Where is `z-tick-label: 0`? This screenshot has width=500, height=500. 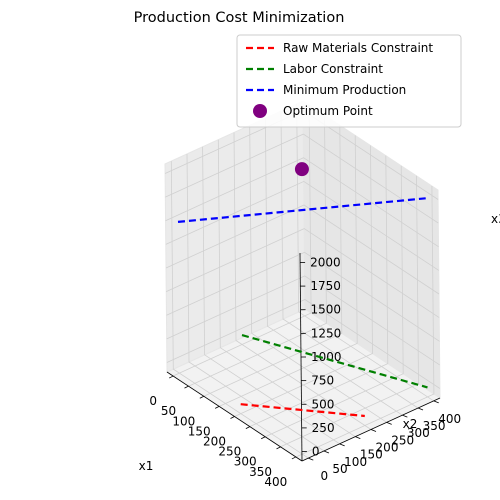
z-tick-label: 0 is located at coordinates (316, 452).